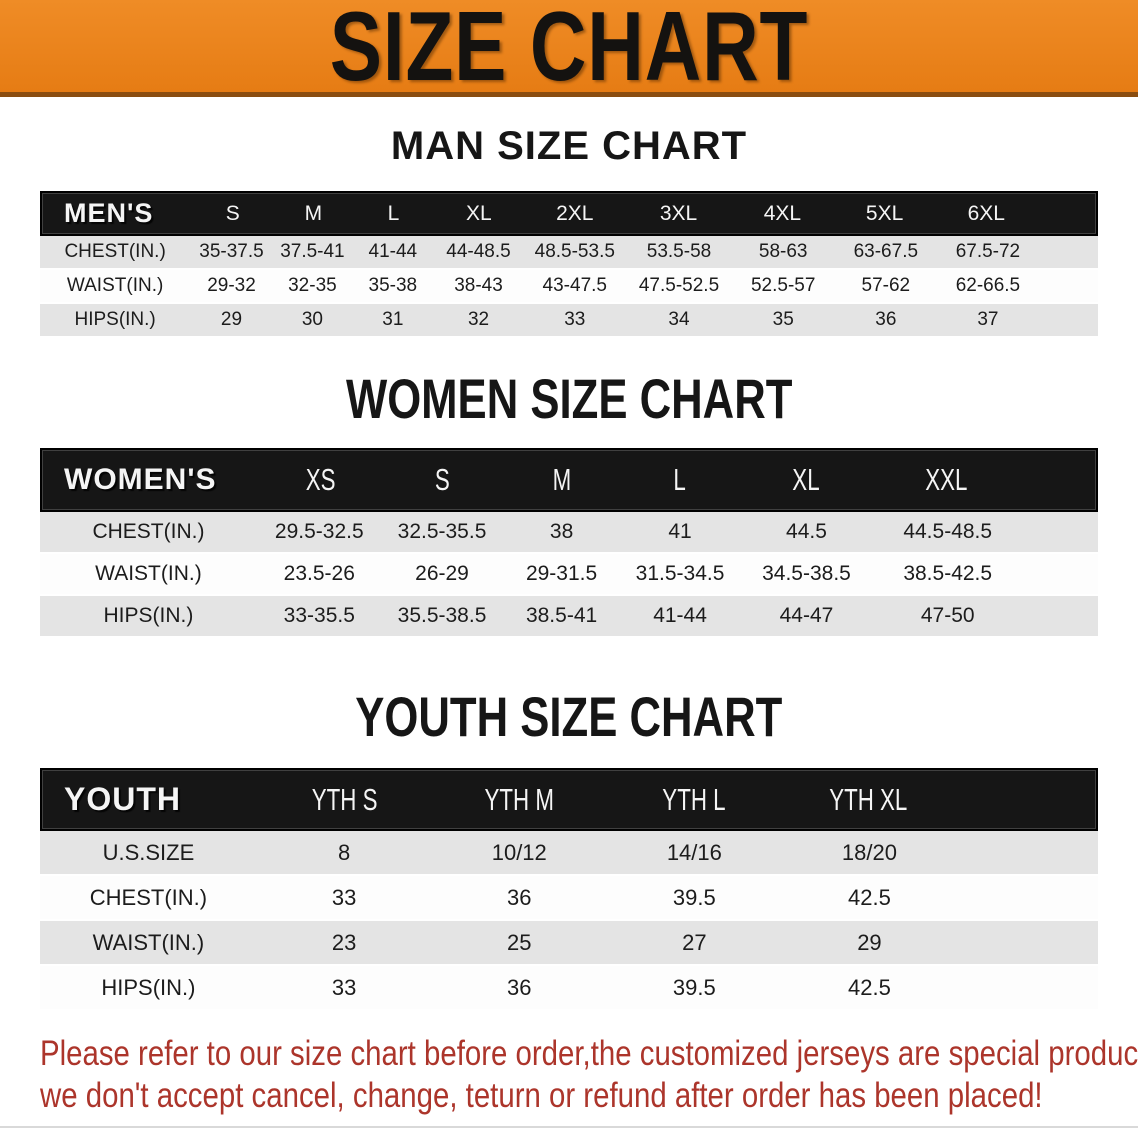  I want to click on table-cell: 37.5-41, so click(312, 251).